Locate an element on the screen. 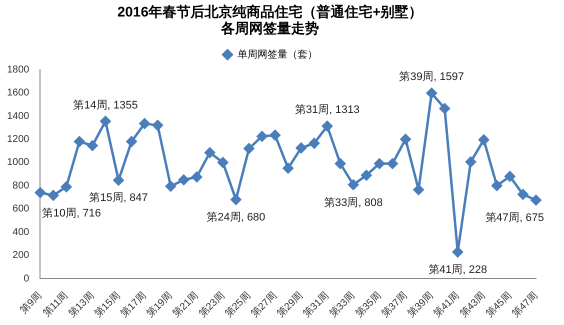  chart-title: 2016年春节后北京纯商品住宅（普通住宅+别墅） is located at coordinates (270, 11).